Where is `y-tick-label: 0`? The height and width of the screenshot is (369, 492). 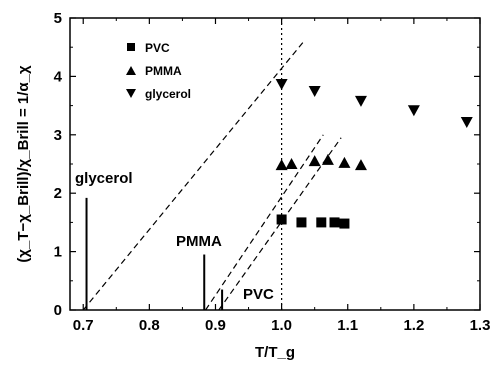 y-tick-label: 0 is located at coordinates (58, 310).